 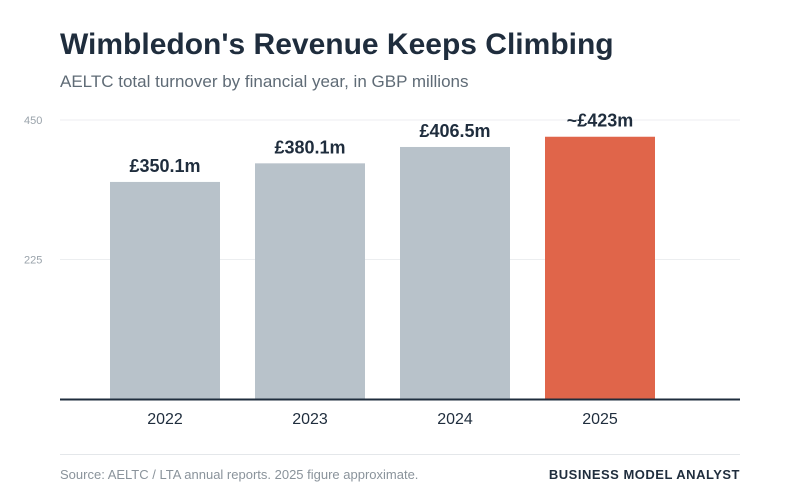 I want to click on data-label-2024: £406.5m, so click(x=454, y=131).